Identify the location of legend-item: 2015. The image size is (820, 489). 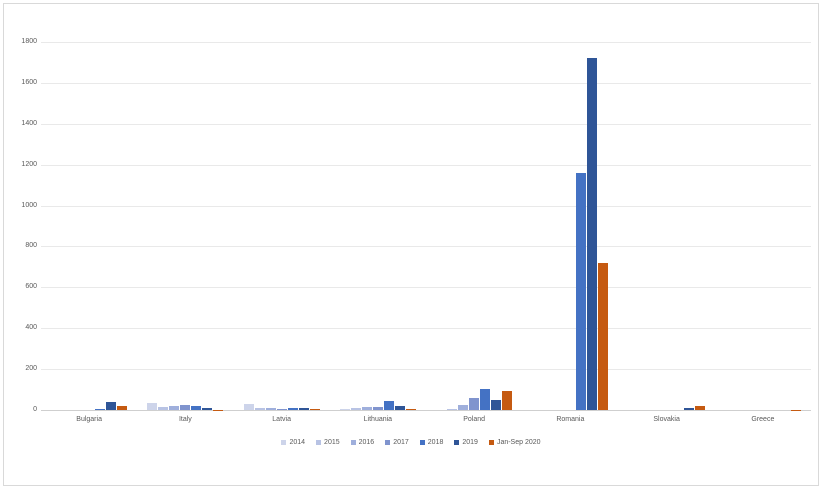
(328, 442).